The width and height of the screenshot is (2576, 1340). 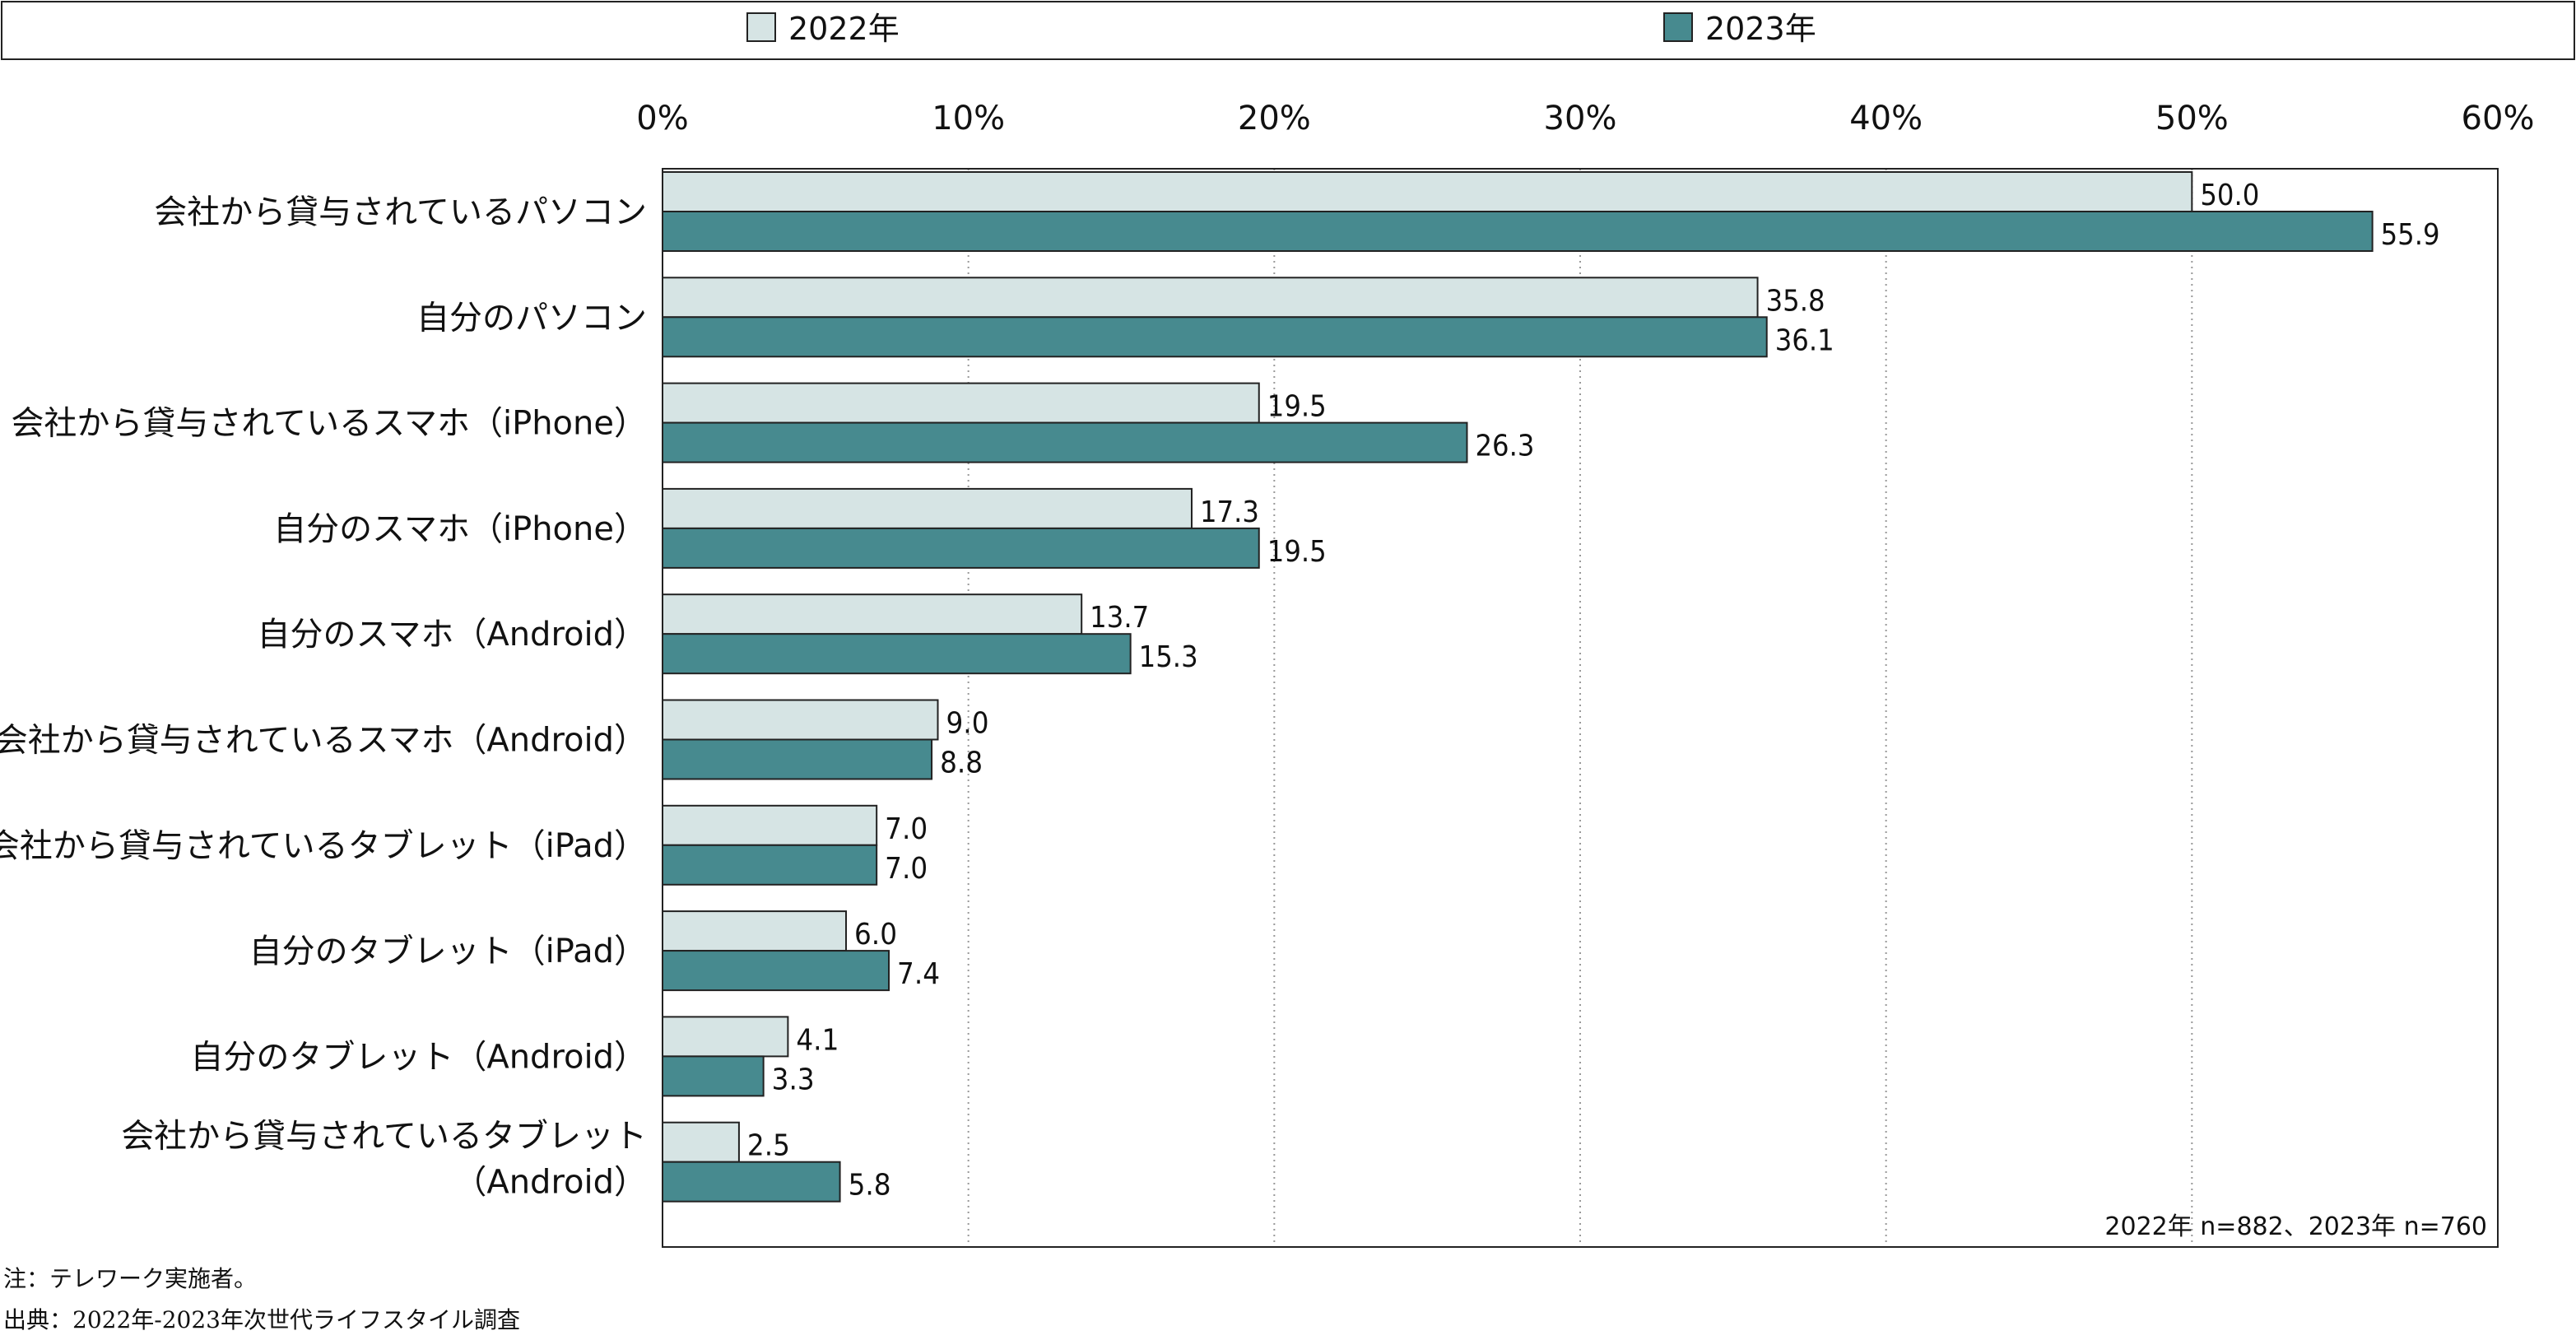 I want to click on x-tick-label: 0%, so click(x=662, y=118).